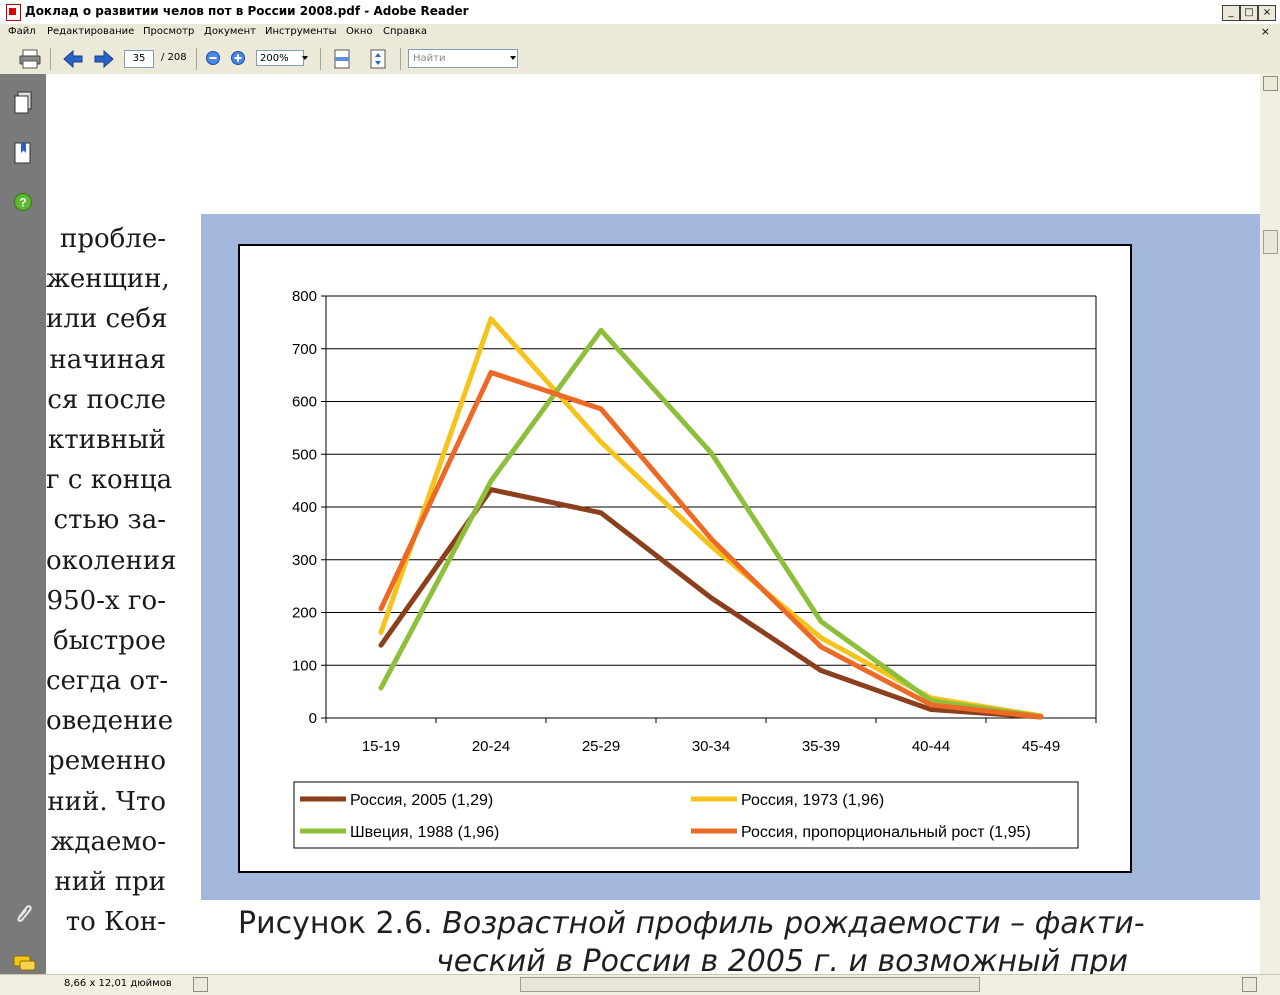 Image resolution: width=1280 pixels, height=995 pixels. What do you see at coordinates (30, 61) in the screenshot?
I see `print-icon` at bounding box center [30, 61].